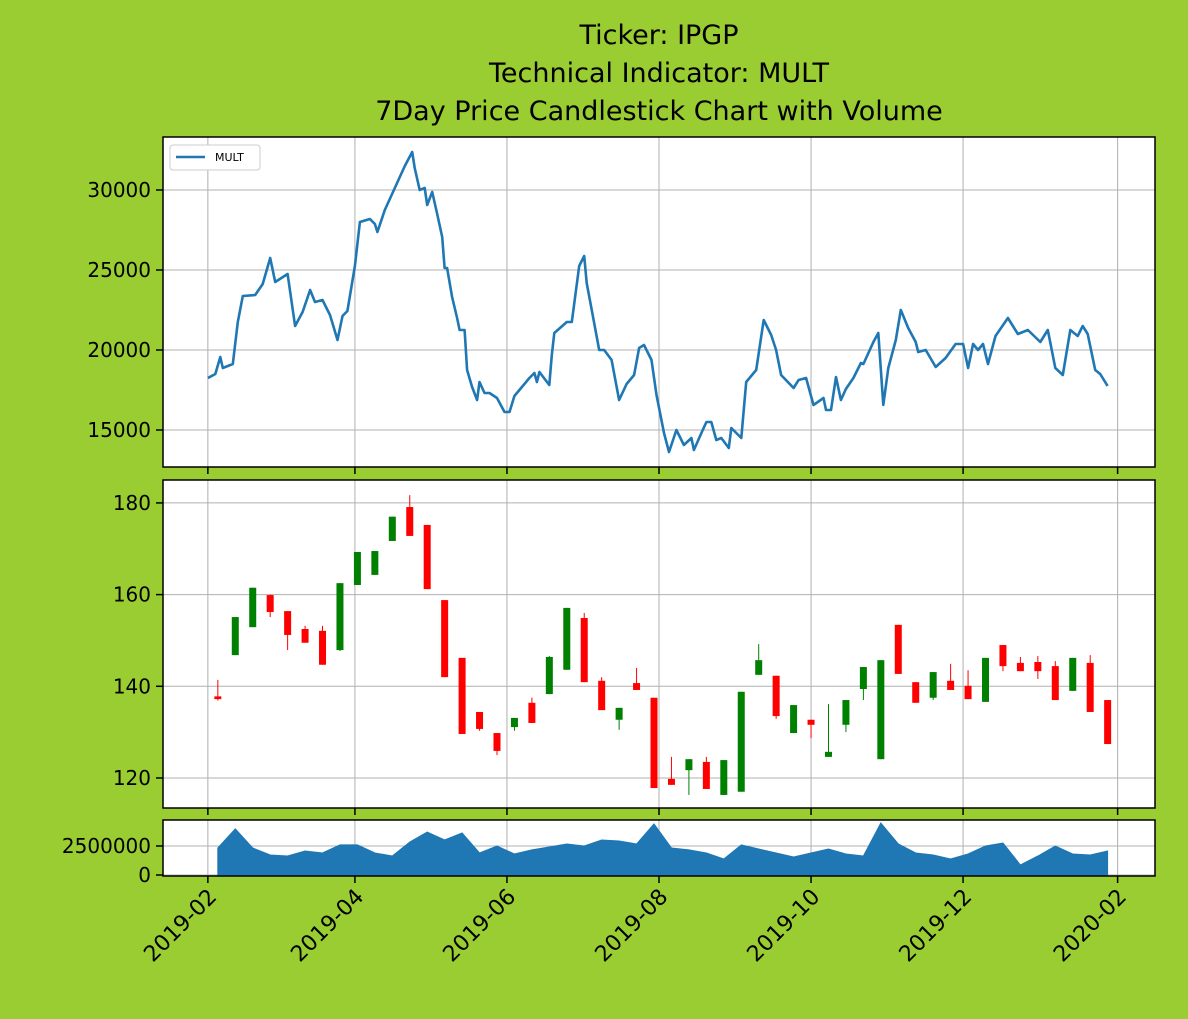  What do you see at coordinates (119, 350) in the screenshot?
I see `y-tick-label: 20000` at bounding box center [119, 350].